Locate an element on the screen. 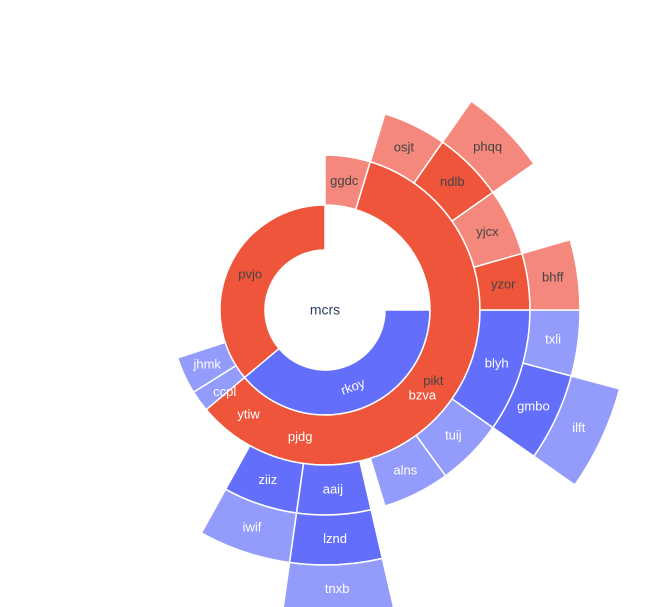 This screenshot has width=664, height=607. segment-label-bhff: bhff is located at coordinates (553, 276).